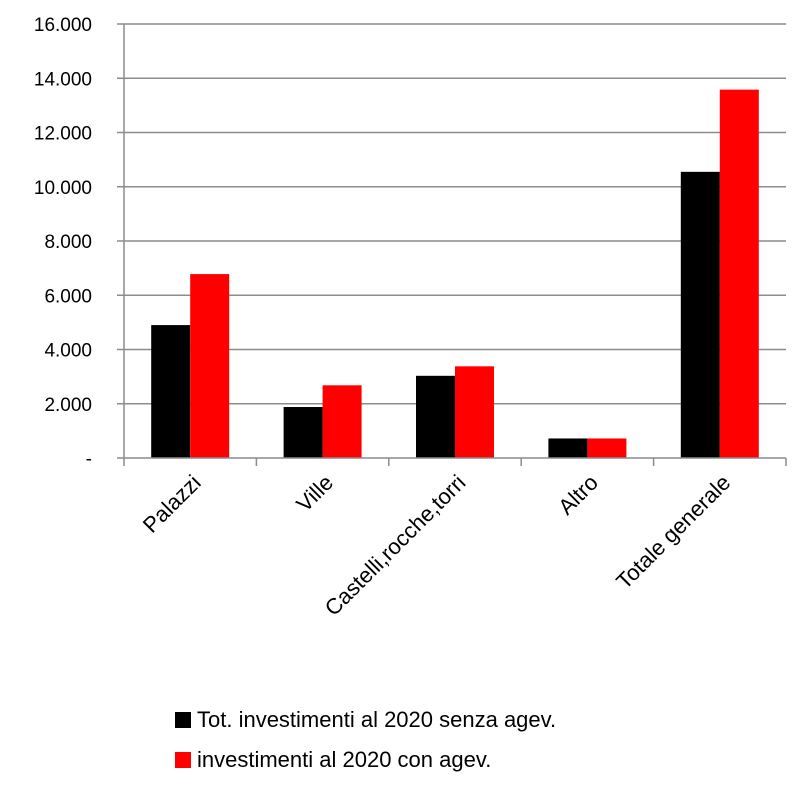 The image size is (803, 799). Describe the element at coordinates (578, 495) in the screenshot. I see `x-category-label-3: Altro` at that location.